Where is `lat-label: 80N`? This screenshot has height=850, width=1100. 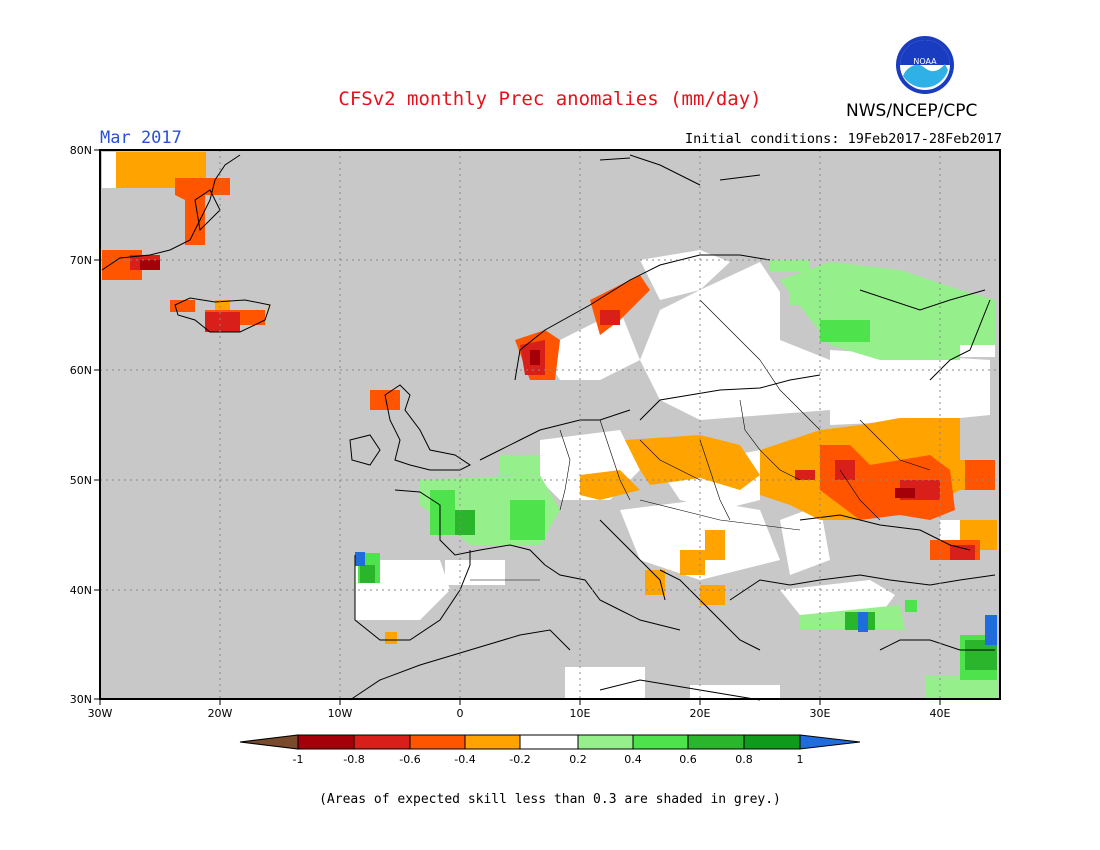
lat-label: 80N is located at coordinates (81, 150).